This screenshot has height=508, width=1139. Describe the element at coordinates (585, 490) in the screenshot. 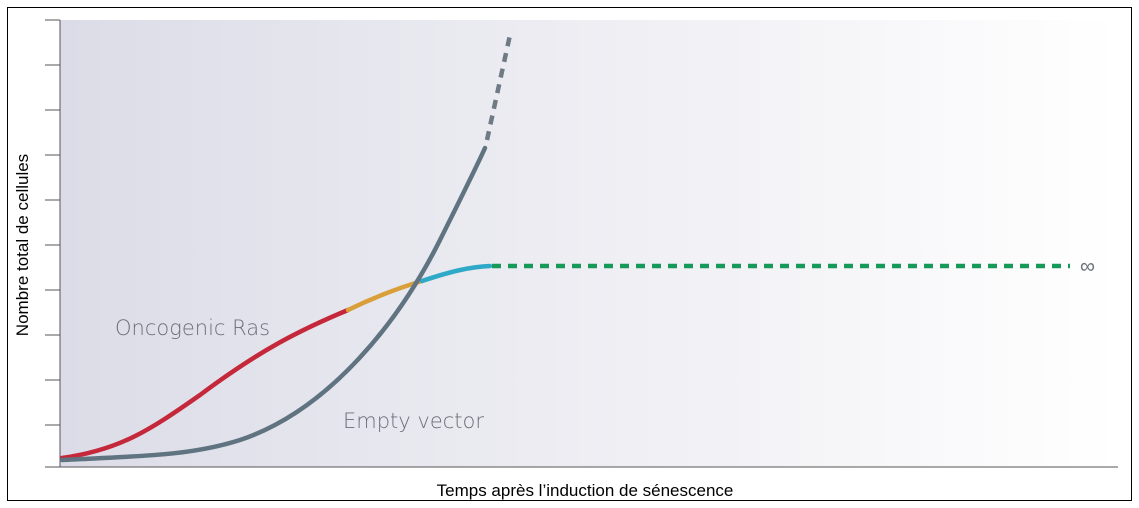

I see `x-axis-label: Temps après l’induction de sénescence` at that location.